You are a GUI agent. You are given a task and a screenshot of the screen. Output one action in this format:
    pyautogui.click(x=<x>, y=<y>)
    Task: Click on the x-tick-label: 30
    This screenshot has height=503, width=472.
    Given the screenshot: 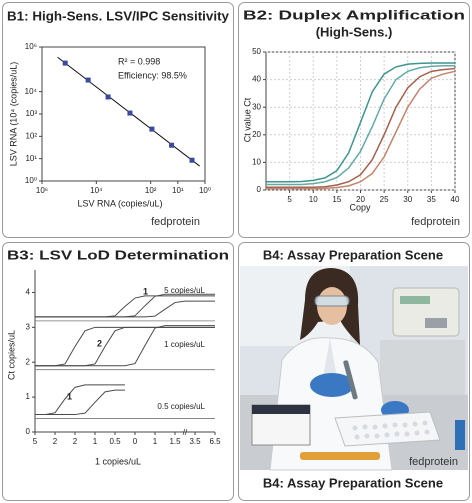 What is the action you would take?
    pyautogui.click(x=407, y=199)
    